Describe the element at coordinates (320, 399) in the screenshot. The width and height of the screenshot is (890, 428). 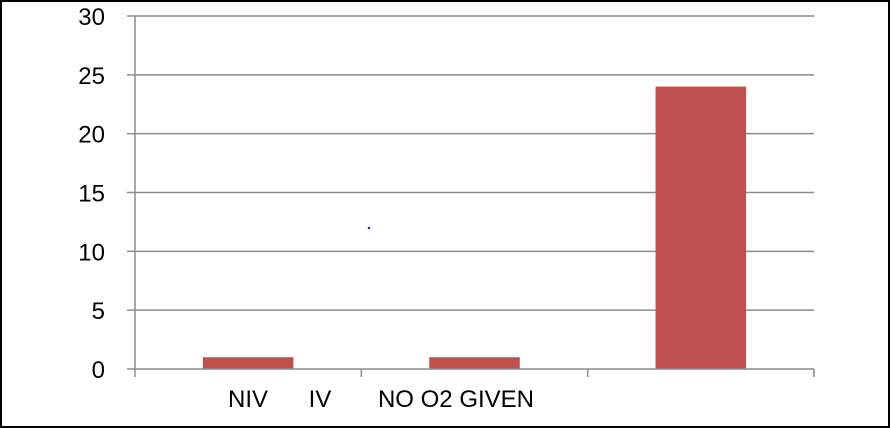
I see `x-axis-label: IV` at that location.